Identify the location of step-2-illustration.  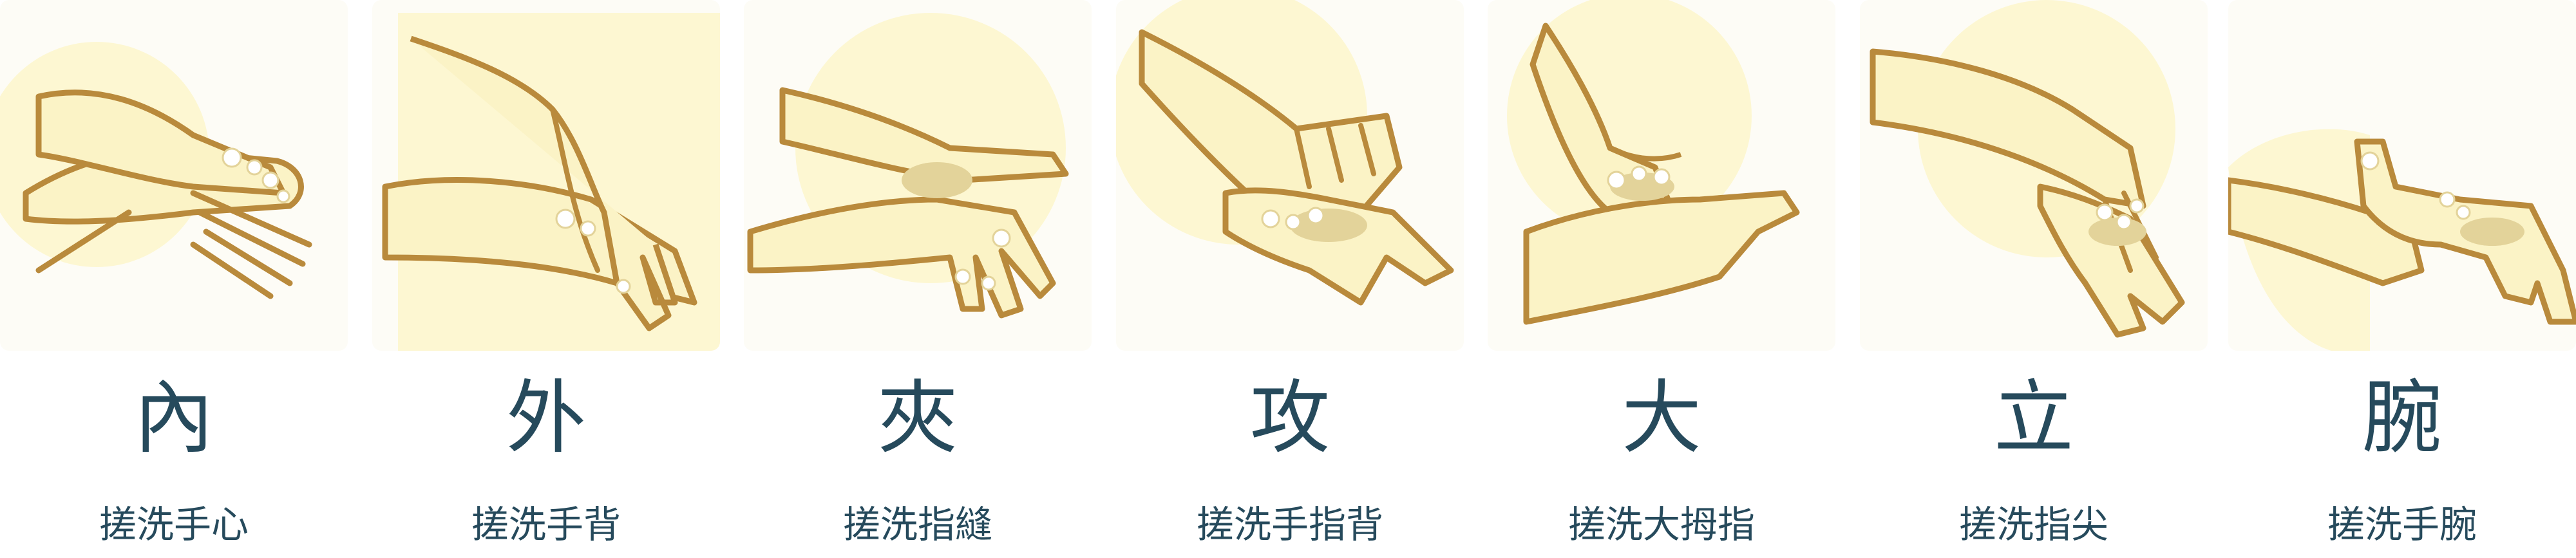
(546, 175).